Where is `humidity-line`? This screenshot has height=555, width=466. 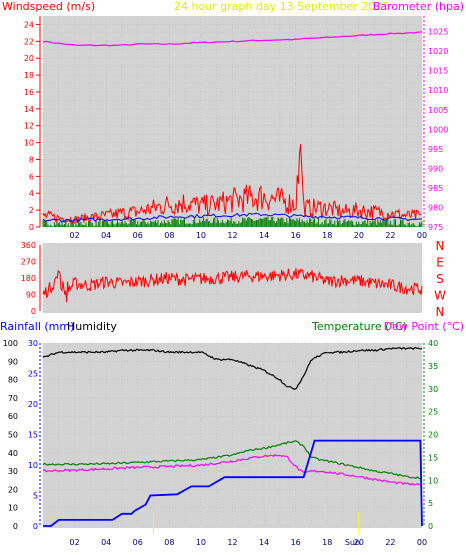
humidity-line is located at coordinates (232, 368).